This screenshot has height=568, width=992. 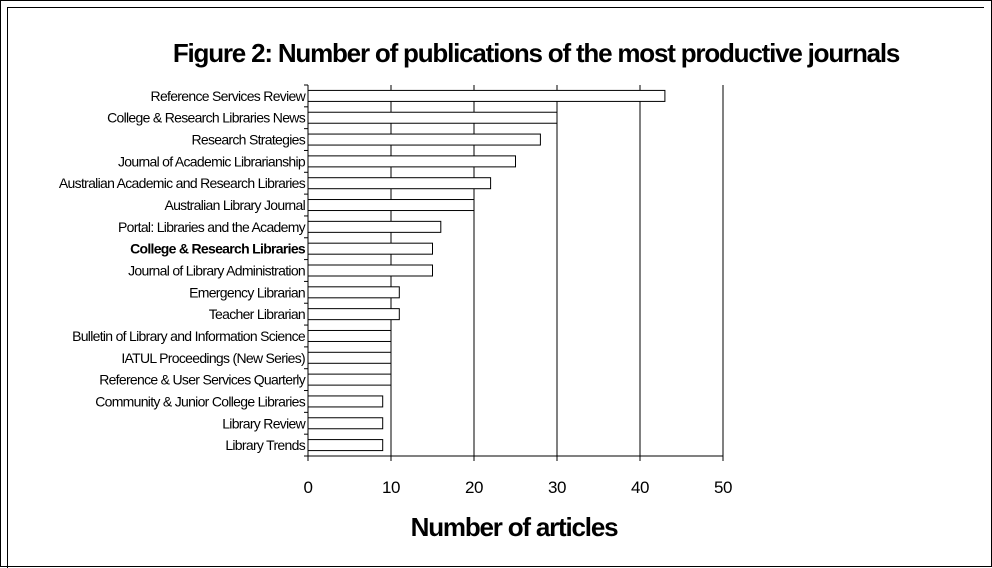 What do you see at coordinates (212, 227) in the screenshot?
I see `category-label: Portal: Libraries and the Academy` at bounding box center [212, 227].